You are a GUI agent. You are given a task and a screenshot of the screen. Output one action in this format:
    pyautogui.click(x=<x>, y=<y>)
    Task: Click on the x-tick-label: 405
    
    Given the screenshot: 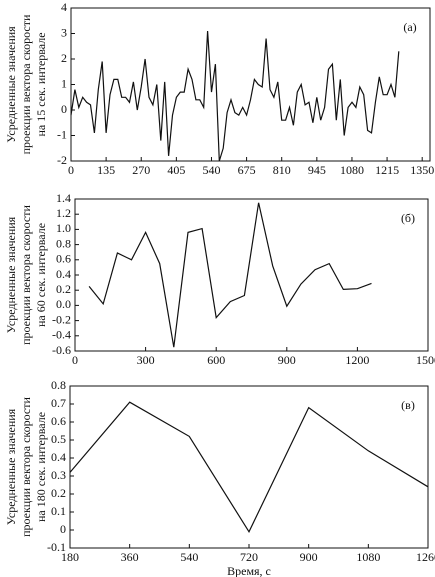 What is the action you would take?
    pyautogui.click(x=176, y=170)
    